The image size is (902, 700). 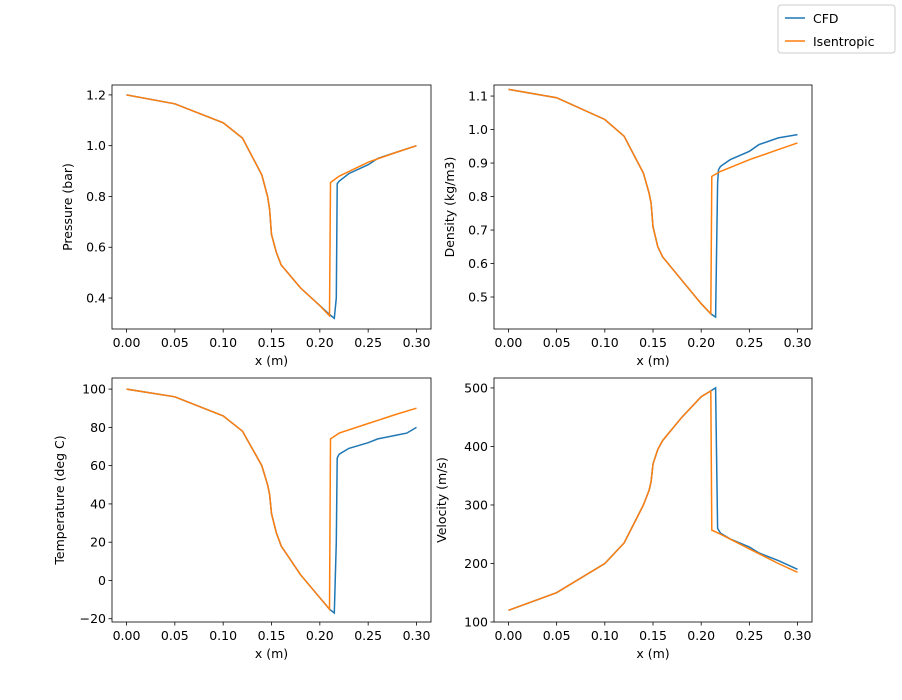 What do you see at coordinates (476, 446) in the screenshot?
I see `y-tick-label: 400` at bounding box center [476, 446].